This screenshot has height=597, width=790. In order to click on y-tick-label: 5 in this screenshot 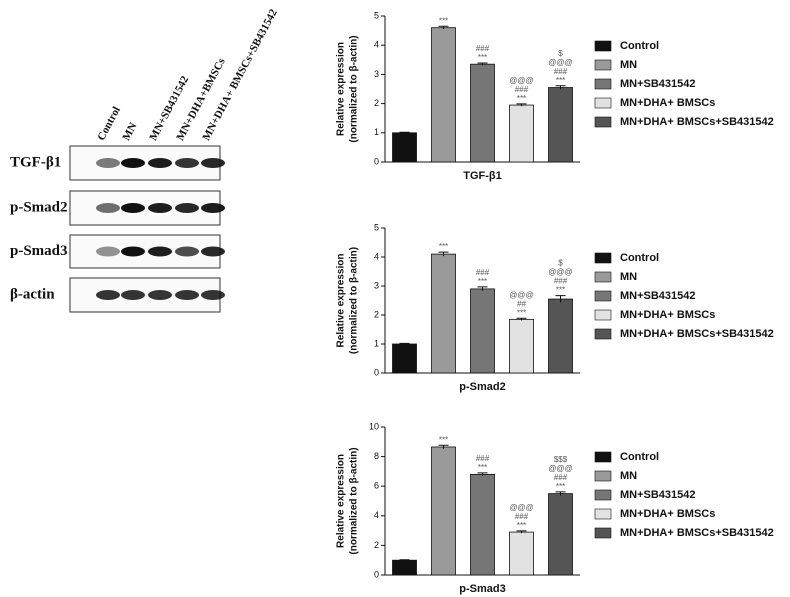, I will do `click(376, 227)`.